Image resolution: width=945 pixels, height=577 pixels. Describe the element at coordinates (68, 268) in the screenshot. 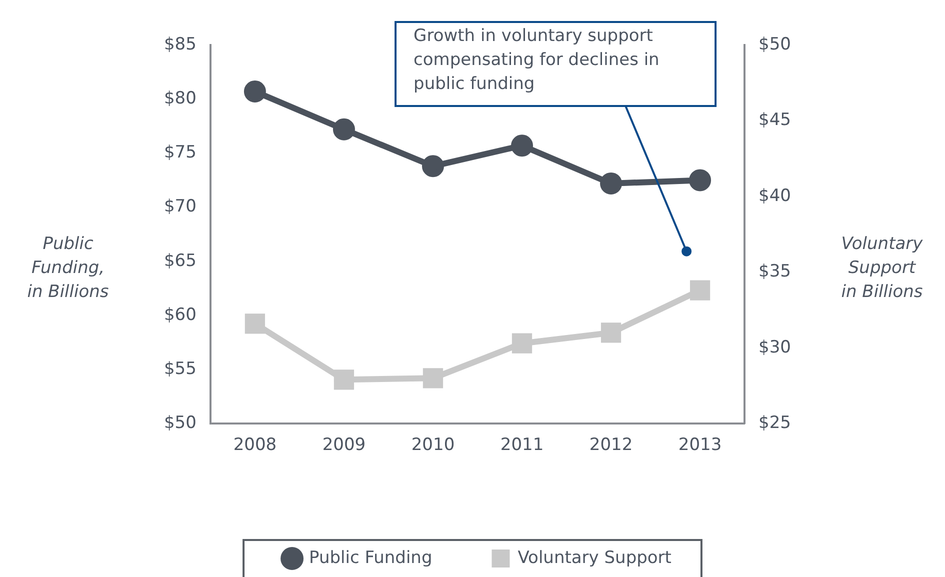

I see `y-axis-title: Public Funding, in Billions` at that location.